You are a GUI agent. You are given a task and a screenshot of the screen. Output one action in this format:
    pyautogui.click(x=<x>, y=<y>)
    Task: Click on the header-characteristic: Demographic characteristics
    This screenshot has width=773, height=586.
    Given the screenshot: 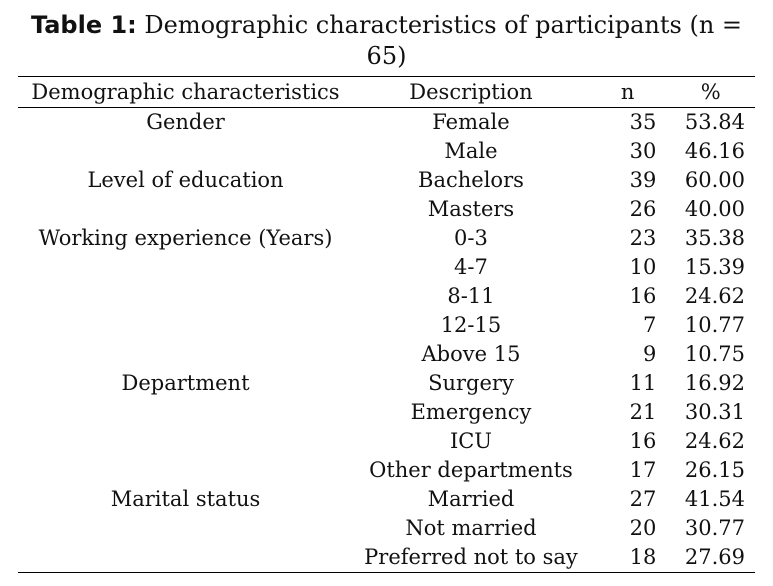 What is the action you would take?
    pyautogui.click(x=185, y=92)
    